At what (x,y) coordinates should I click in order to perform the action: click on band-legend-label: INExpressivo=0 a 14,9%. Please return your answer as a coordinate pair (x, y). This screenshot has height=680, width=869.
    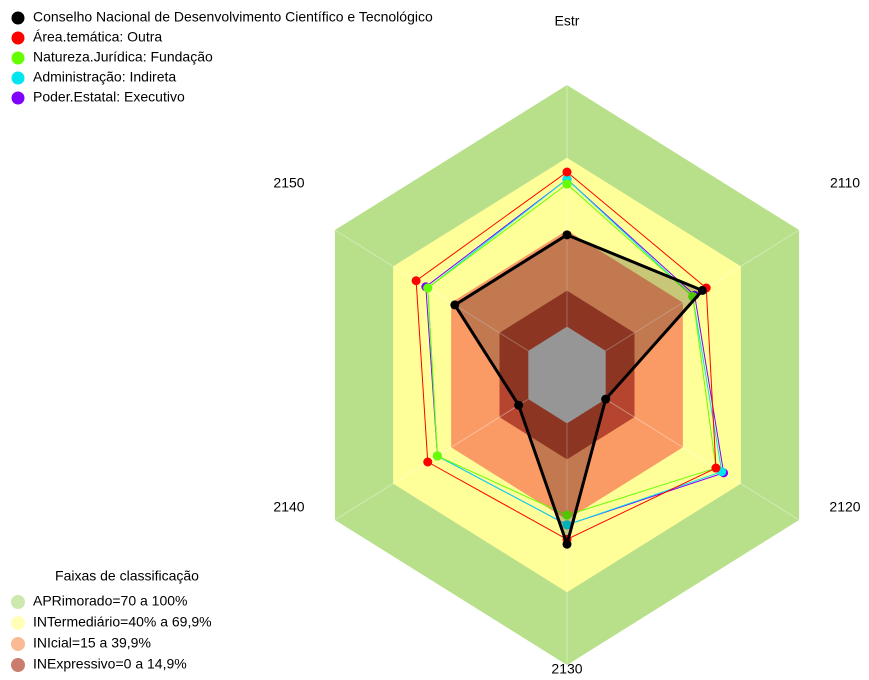
    Looking at the image, I should click on (110, 664).